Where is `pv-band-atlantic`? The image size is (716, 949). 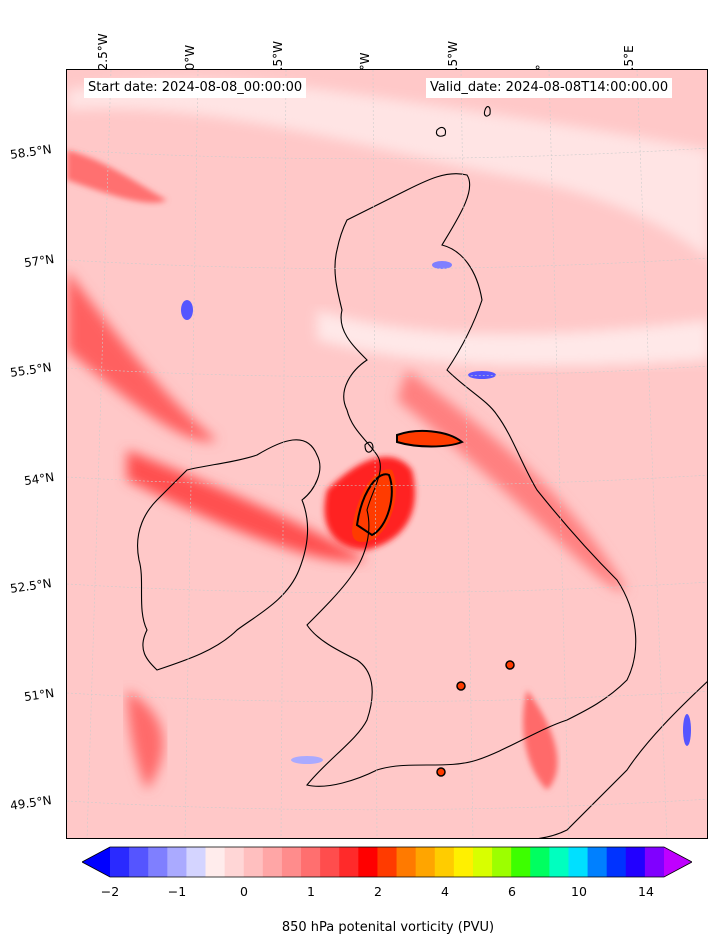
pv-band-atlantic is located at coordinates (142, 356).